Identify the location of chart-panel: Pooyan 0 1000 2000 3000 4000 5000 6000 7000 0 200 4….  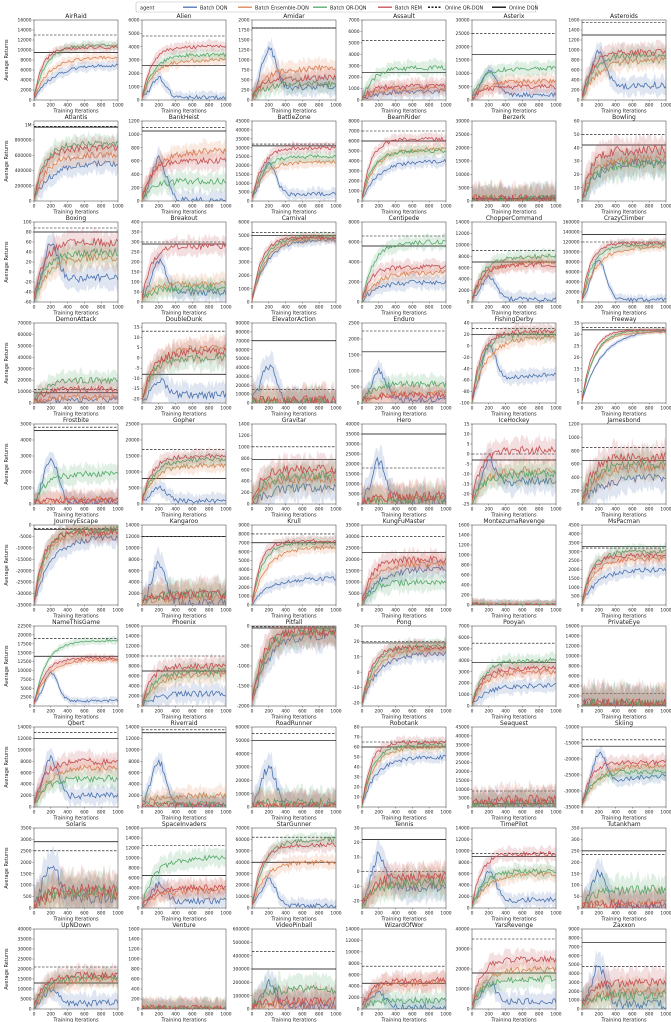
(509, 670).